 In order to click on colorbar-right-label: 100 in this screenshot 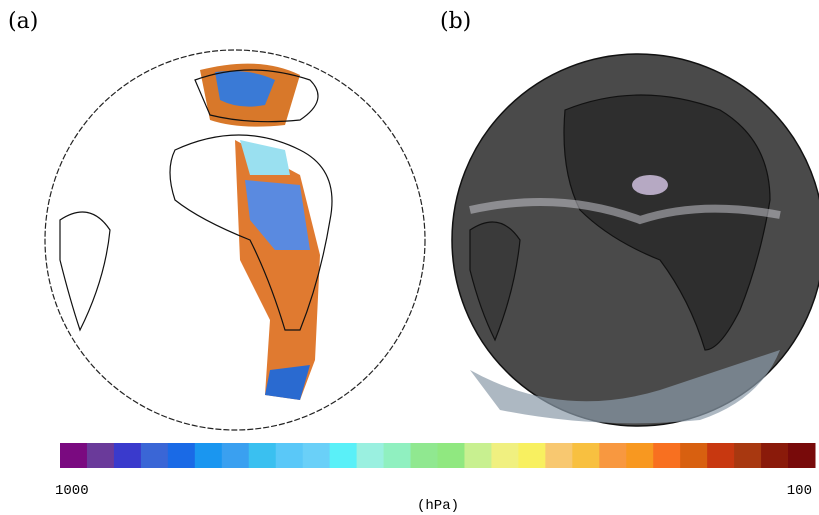, I will do `click(799, 491)`.